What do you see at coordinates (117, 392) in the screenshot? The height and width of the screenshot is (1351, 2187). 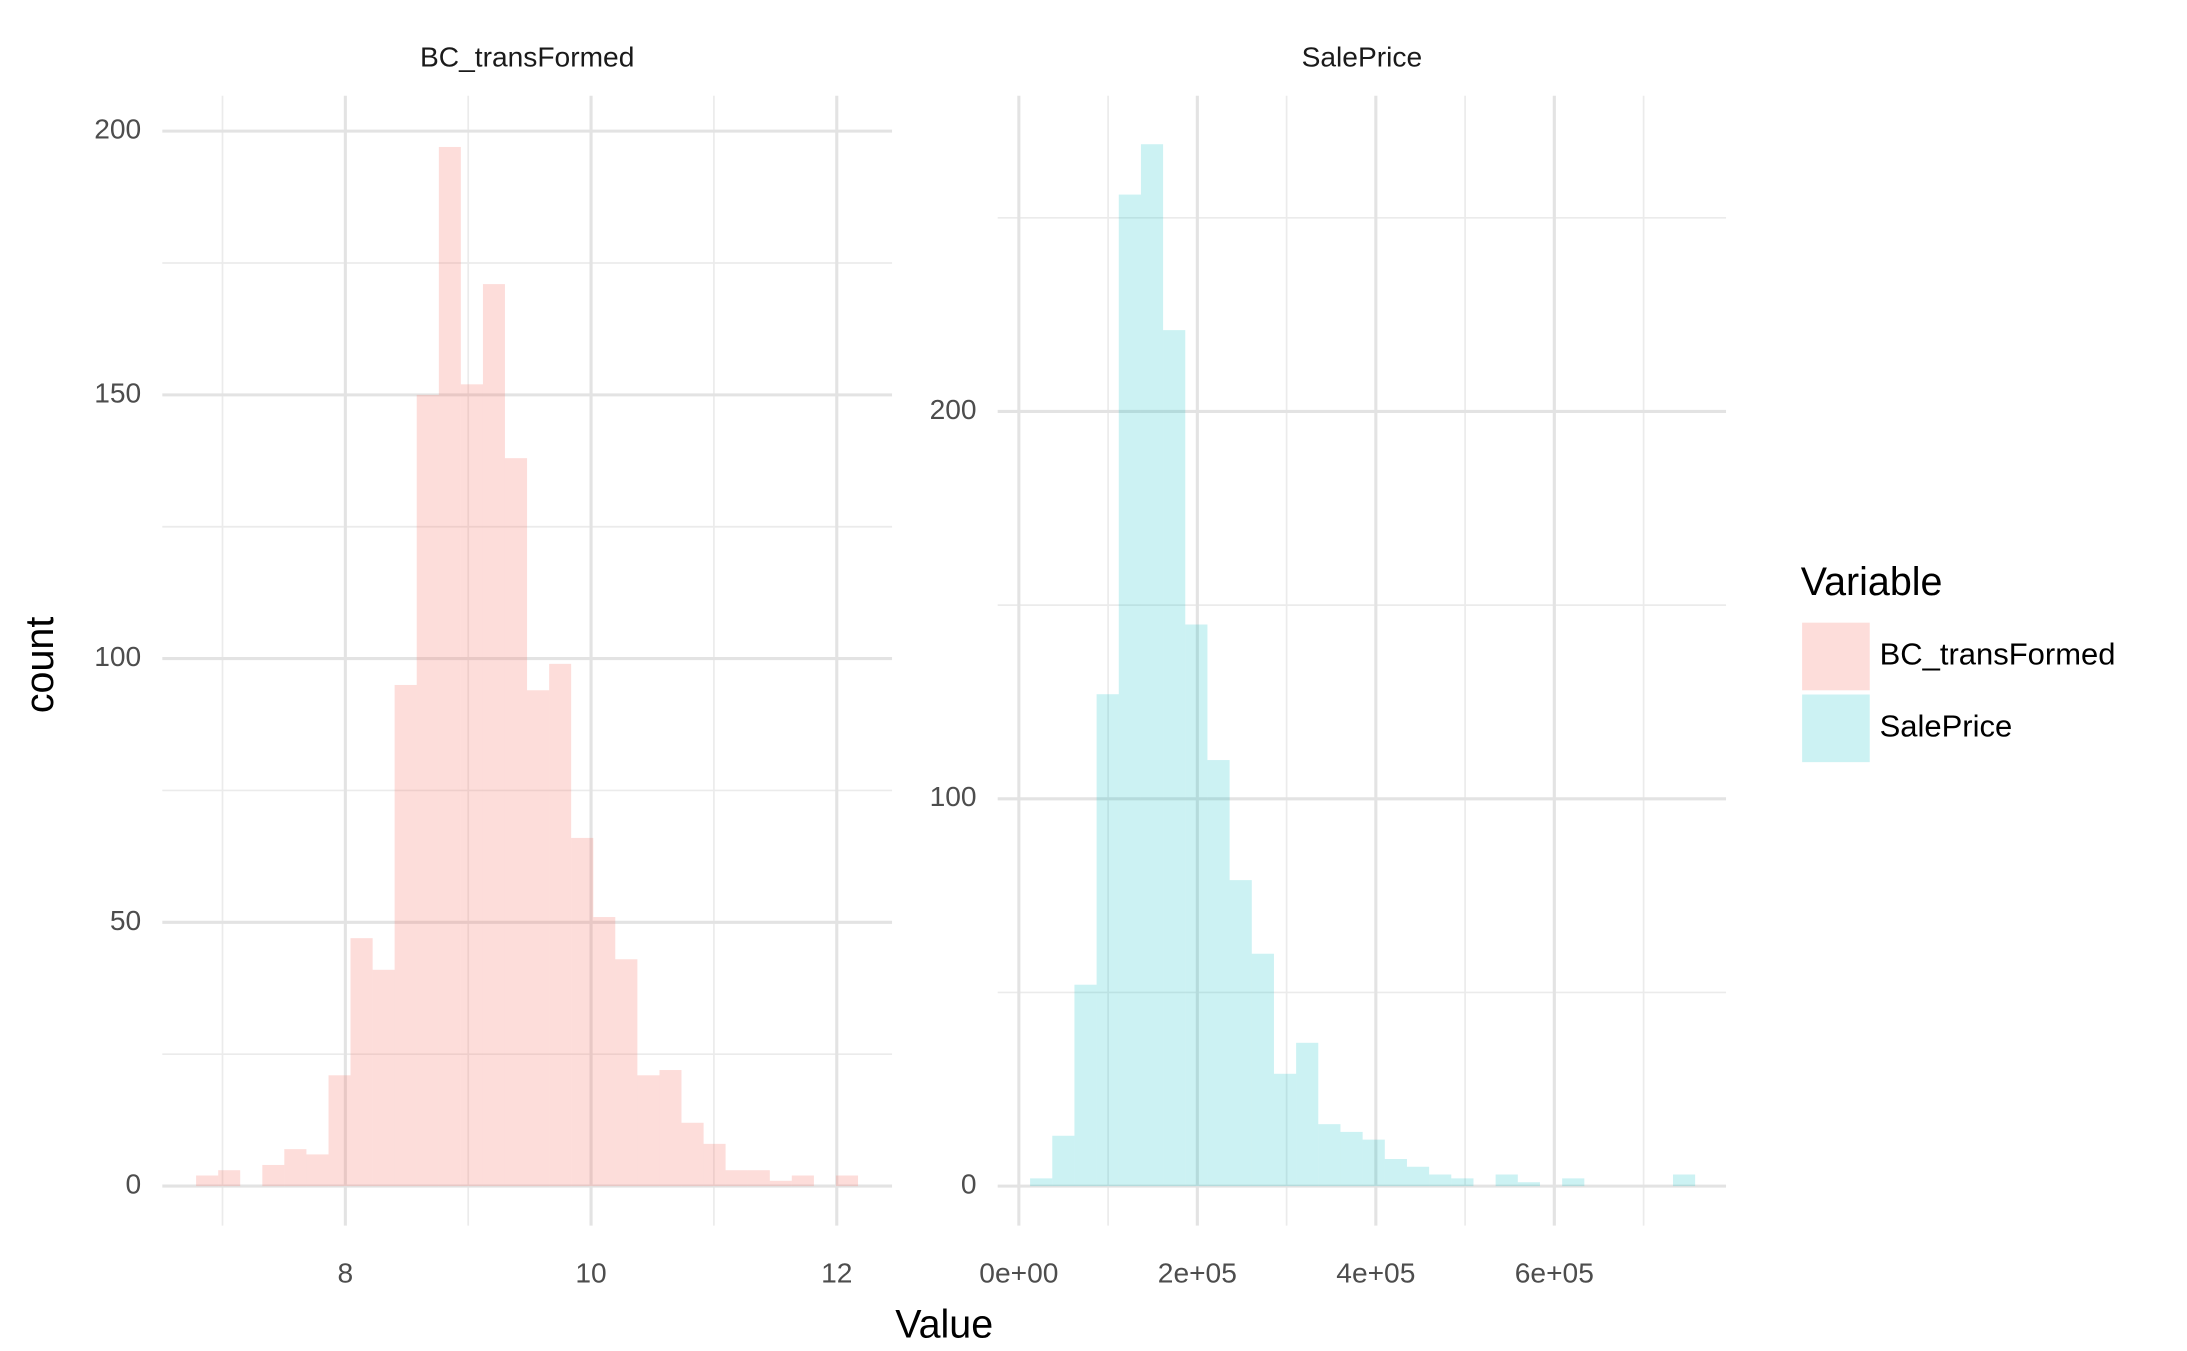 I see `y-tick-label: 150` at bounding box center [117, 392].